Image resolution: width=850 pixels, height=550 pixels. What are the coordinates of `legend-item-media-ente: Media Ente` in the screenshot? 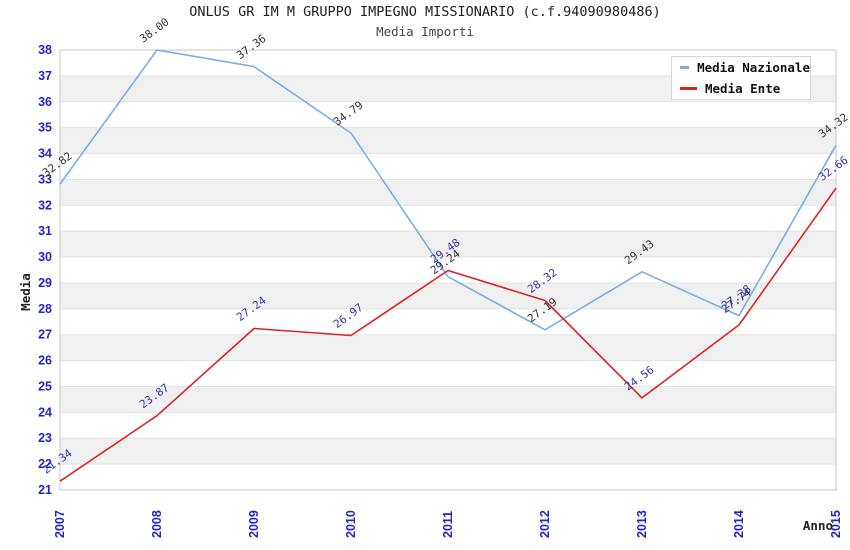 It's located at (745, 88).